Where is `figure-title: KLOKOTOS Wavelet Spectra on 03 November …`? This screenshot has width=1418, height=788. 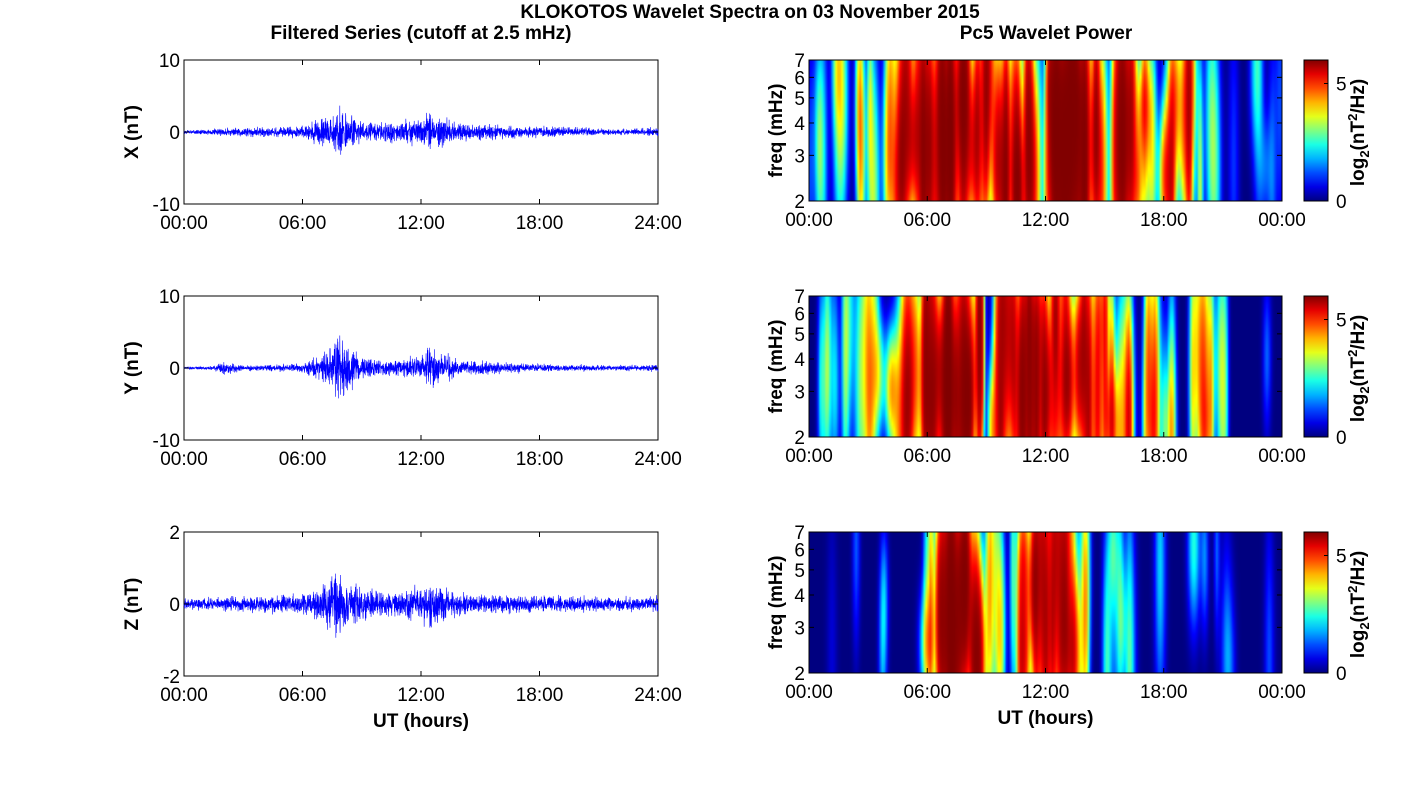 figure-title: KLOKOTOS Wavelet Spectra on 03 November … is located at coordinates (750, 12).